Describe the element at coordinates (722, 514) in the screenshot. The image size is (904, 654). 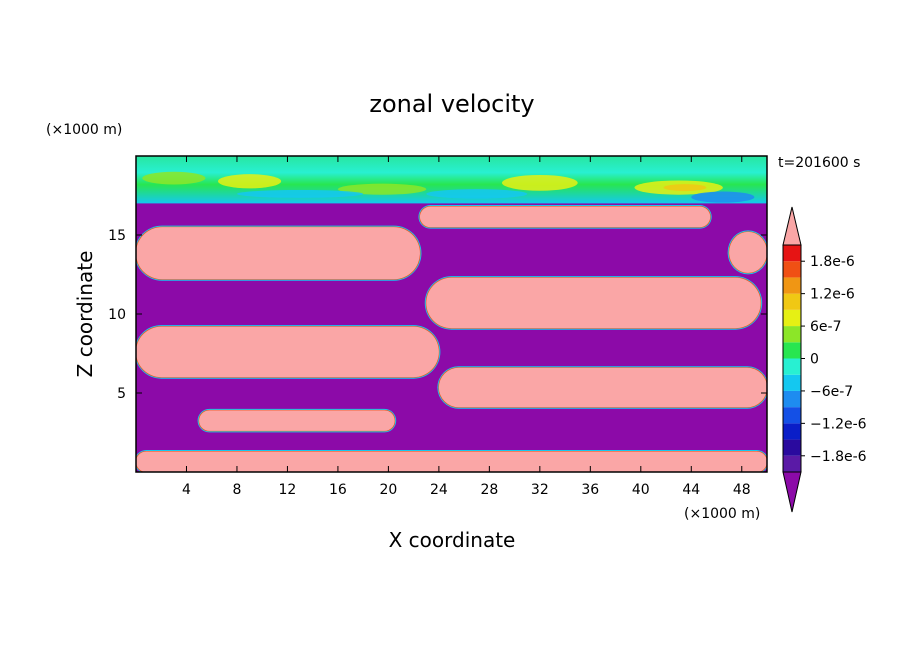
I see `x-unit-label: (×1000 m)` at that location.